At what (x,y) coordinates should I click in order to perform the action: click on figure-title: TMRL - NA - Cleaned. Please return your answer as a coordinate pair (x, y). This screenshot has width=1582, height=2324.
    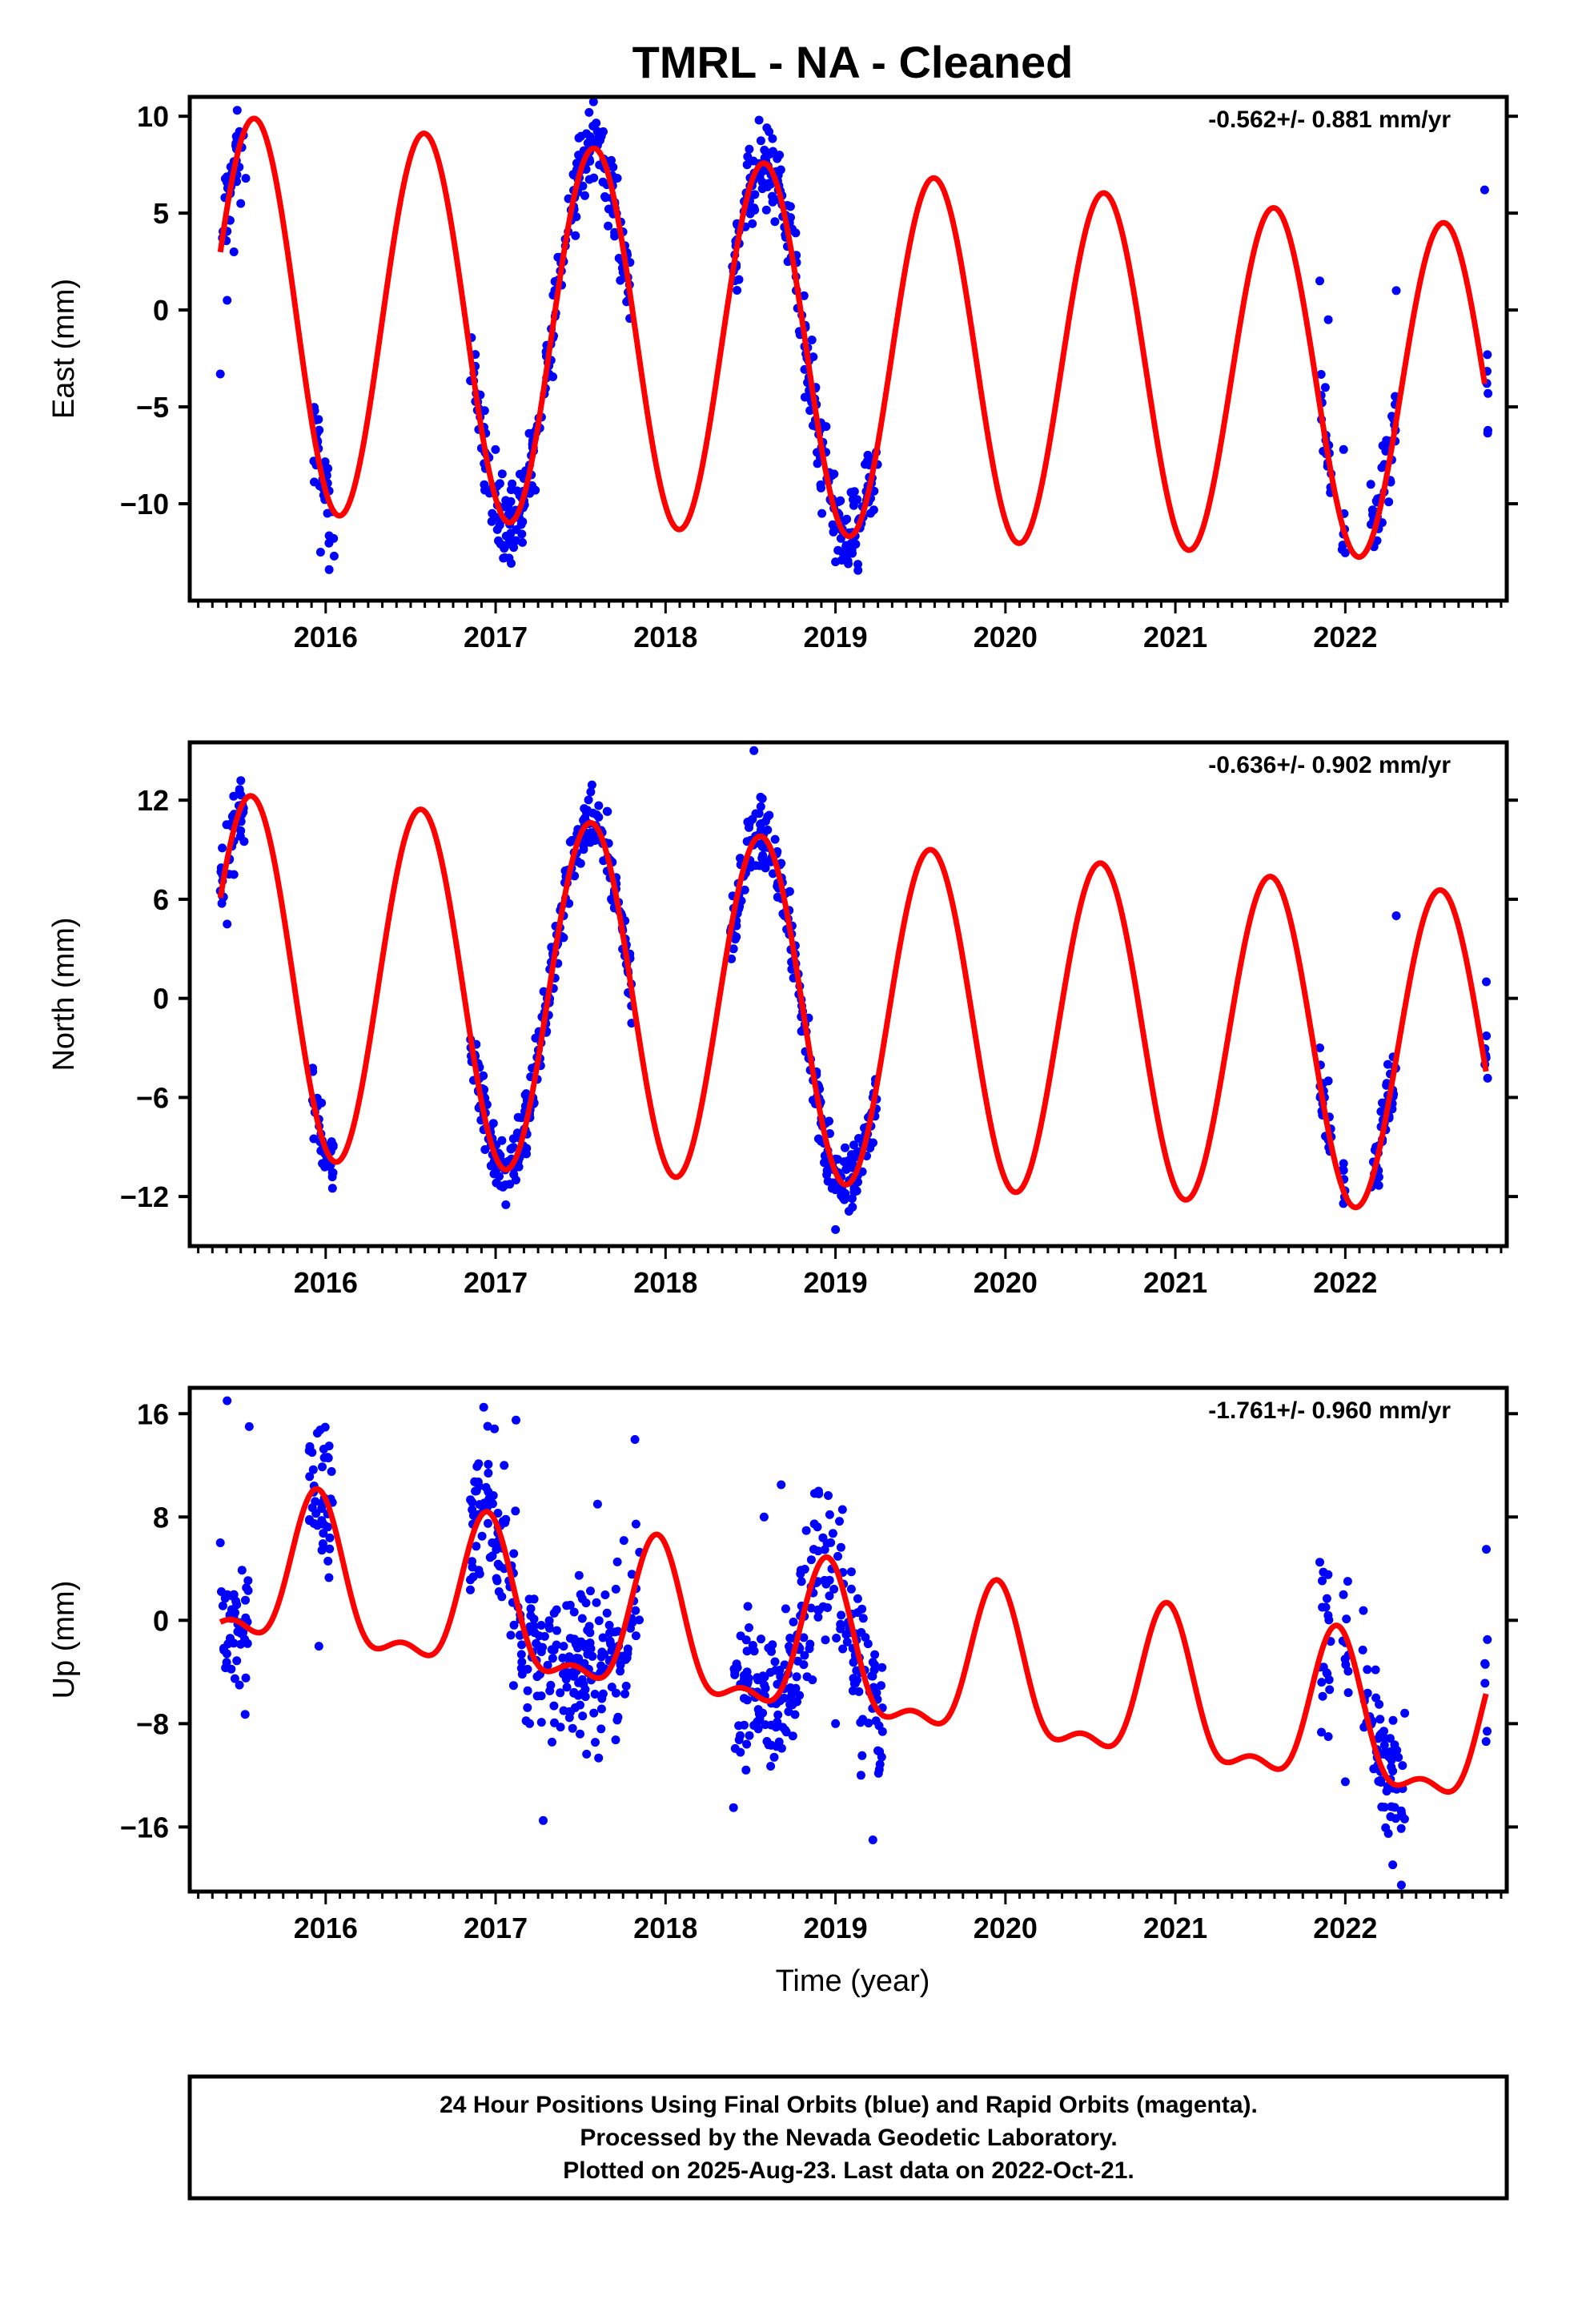
    Looking at the image, I should click on (853, 62).